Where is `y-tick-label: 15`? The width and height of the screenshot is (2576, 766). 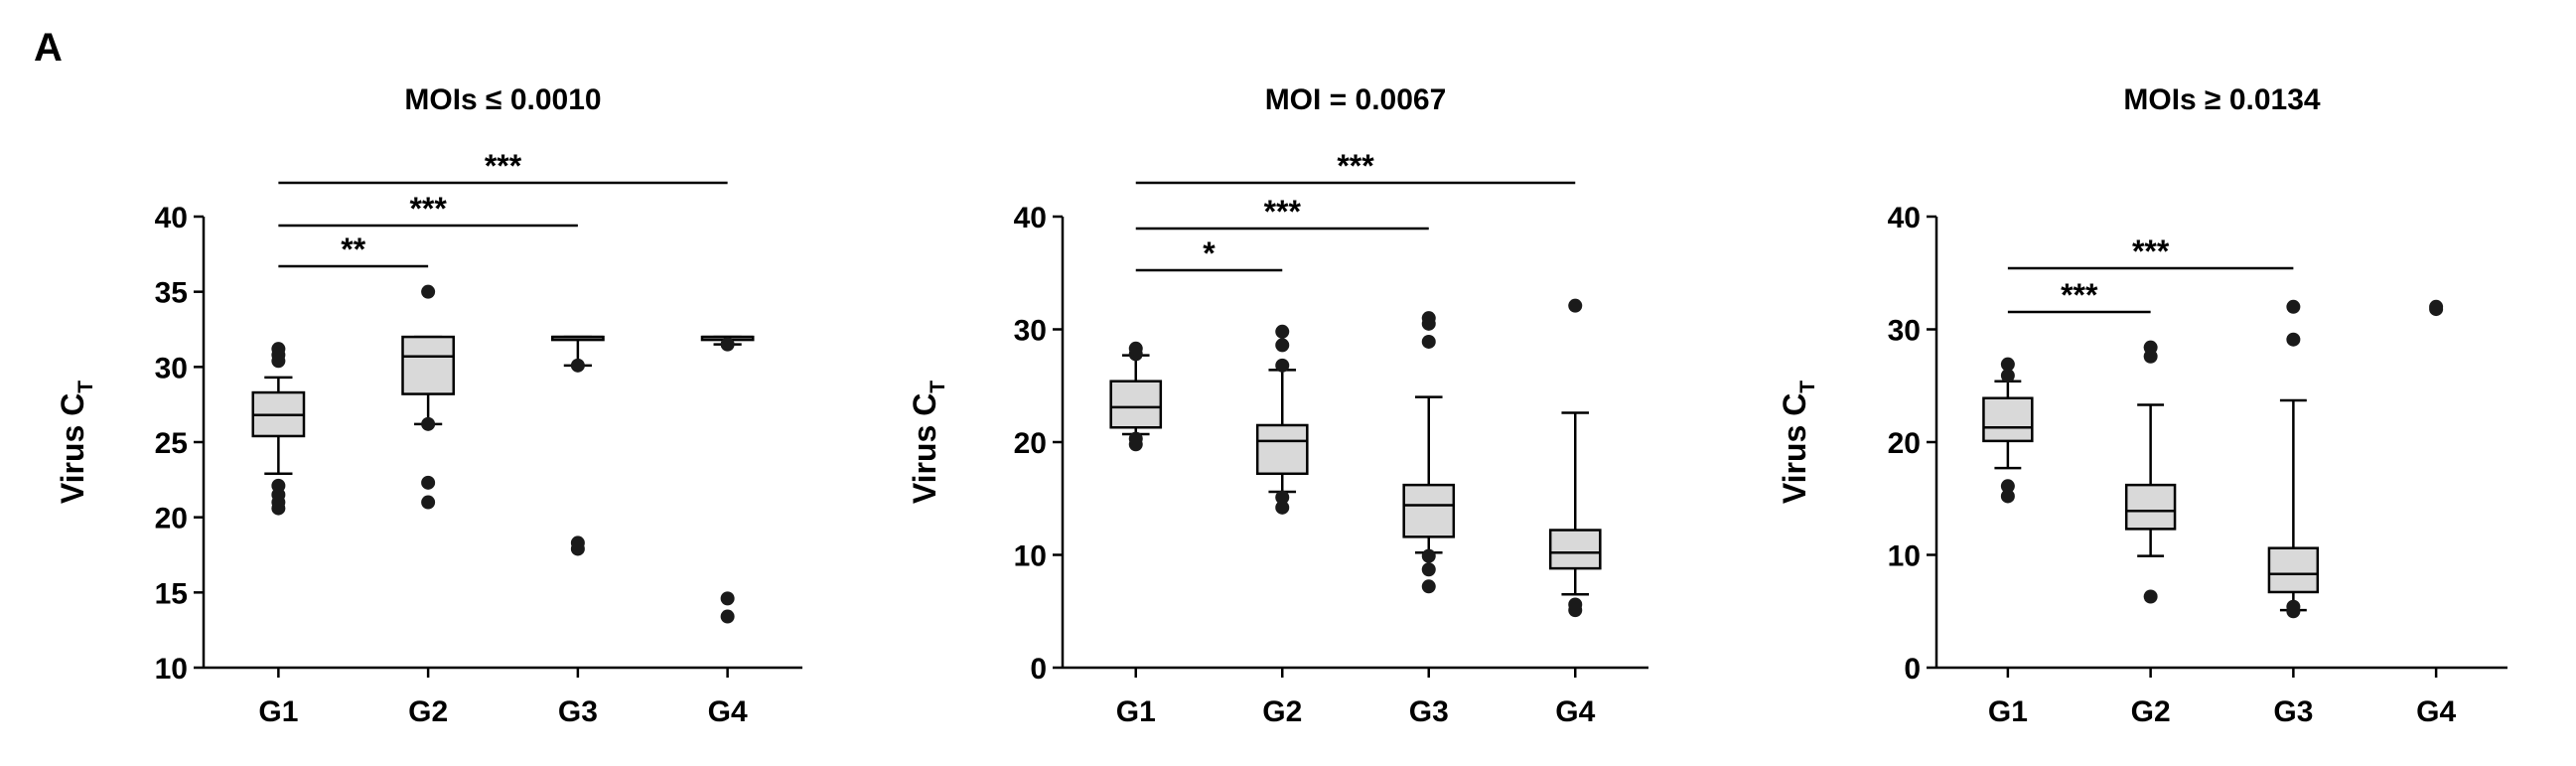 y-tick-label: 15 is located at coordinates (171, 594).